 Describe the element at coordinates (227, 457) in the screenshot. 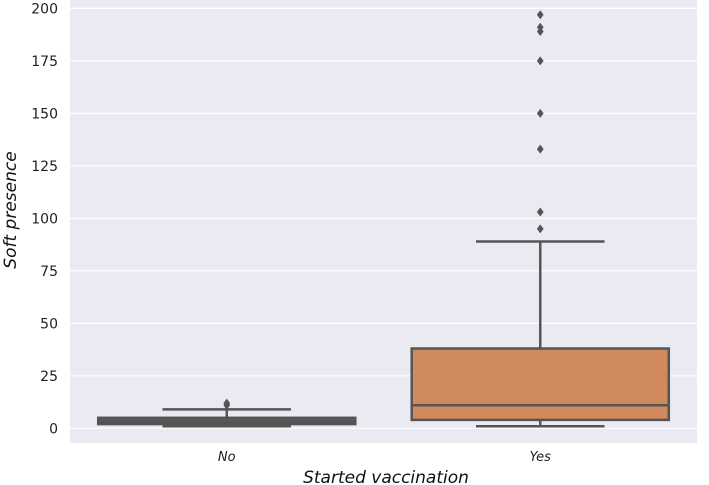

I see `x-tick-label-no: No` at that location.